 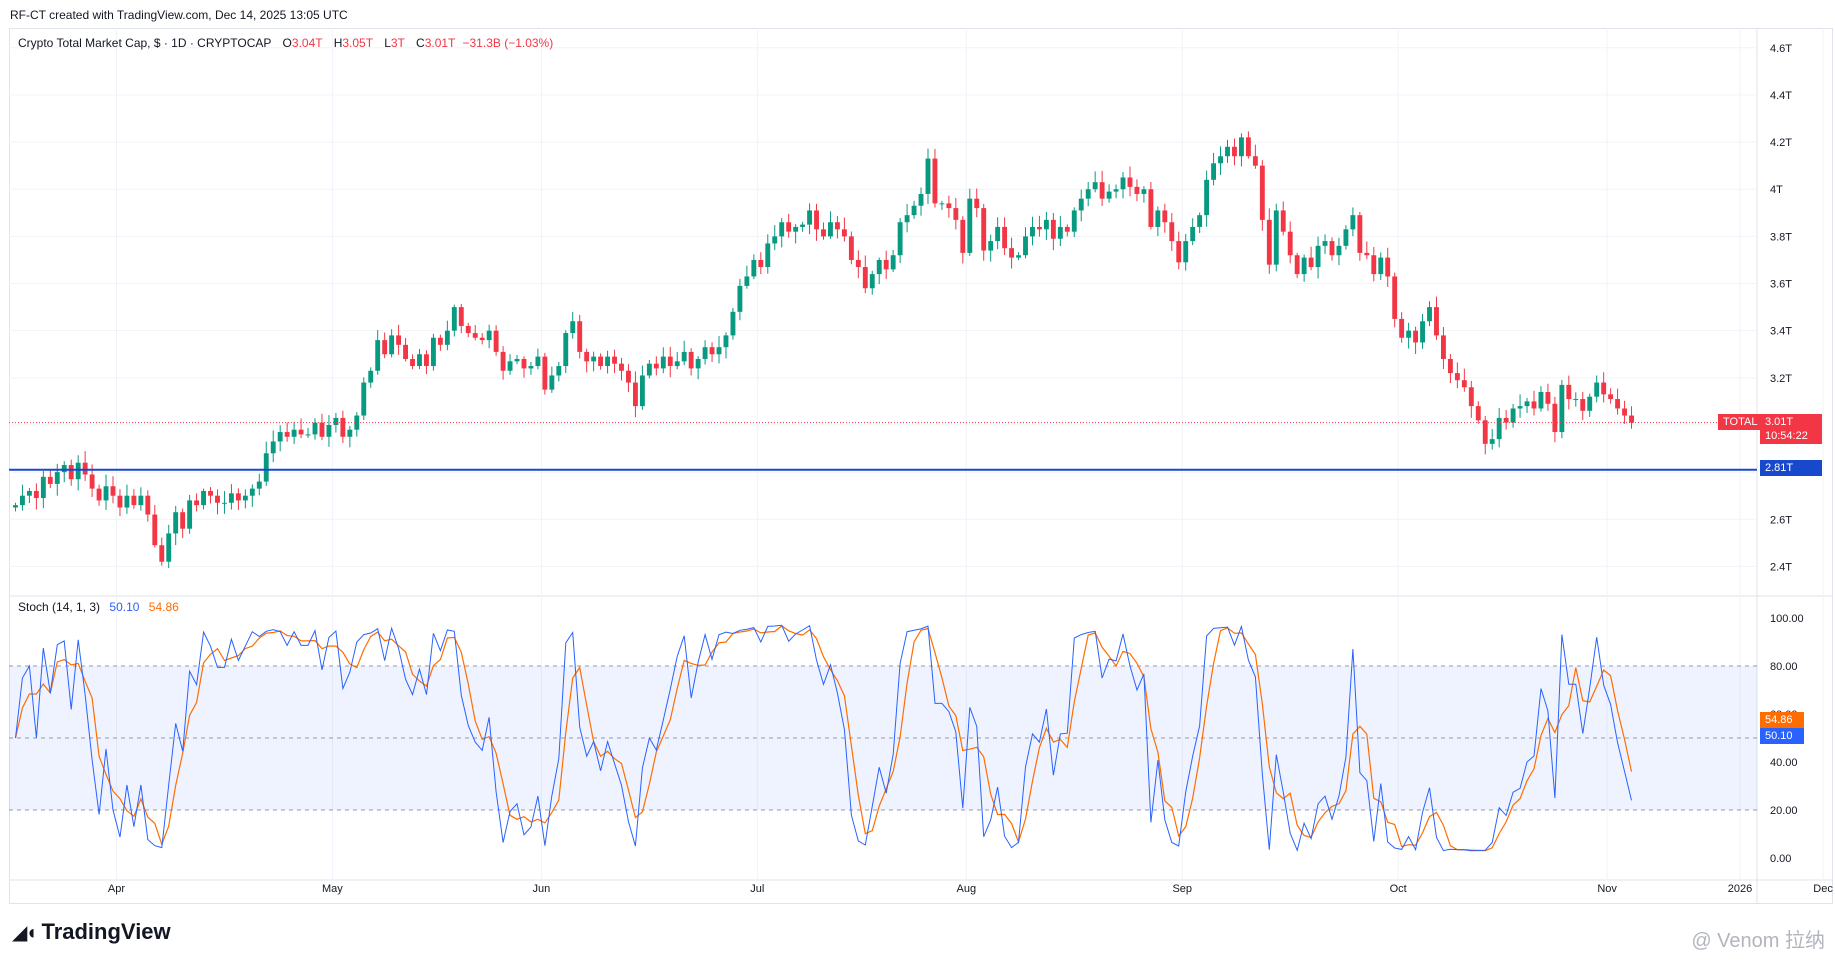 What do you see at coordinates (1776, 190) in the screenshot?
I see `price-tick-label: 4T` at bounding box center [1776, 190].